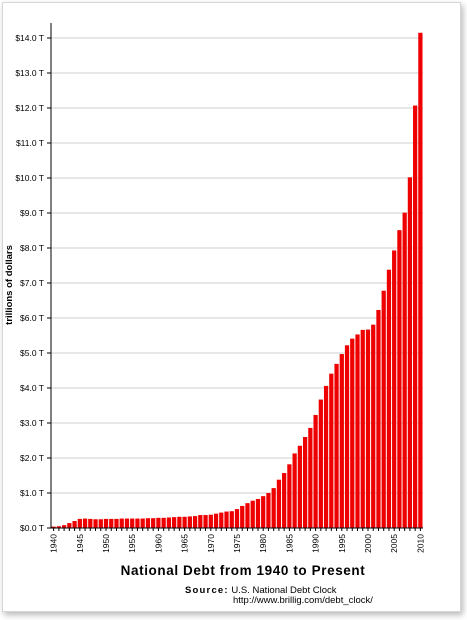 Image resolution: width=467 pixels, height=620 pixels. Describe the element at coordinates (32, 528) in the screenshot. I see `y-tick-label-0: $0.0 T` at that location.